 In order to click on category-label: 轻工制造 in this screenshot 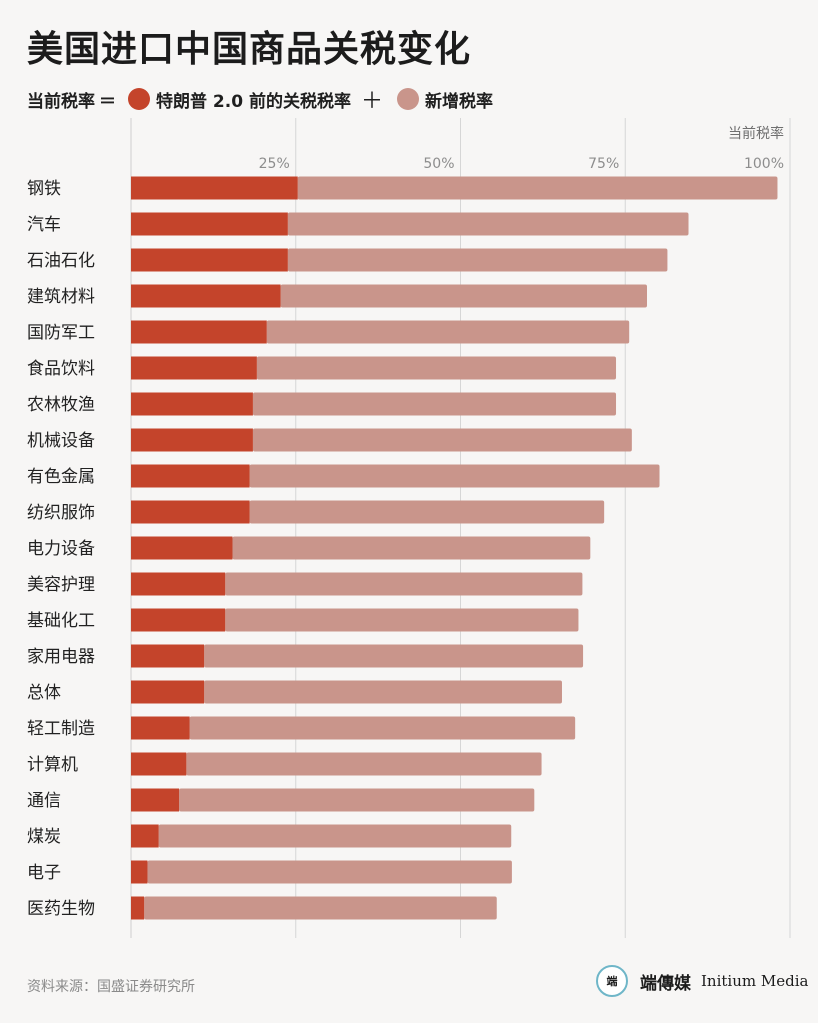, I will do `click(61, 729)`.